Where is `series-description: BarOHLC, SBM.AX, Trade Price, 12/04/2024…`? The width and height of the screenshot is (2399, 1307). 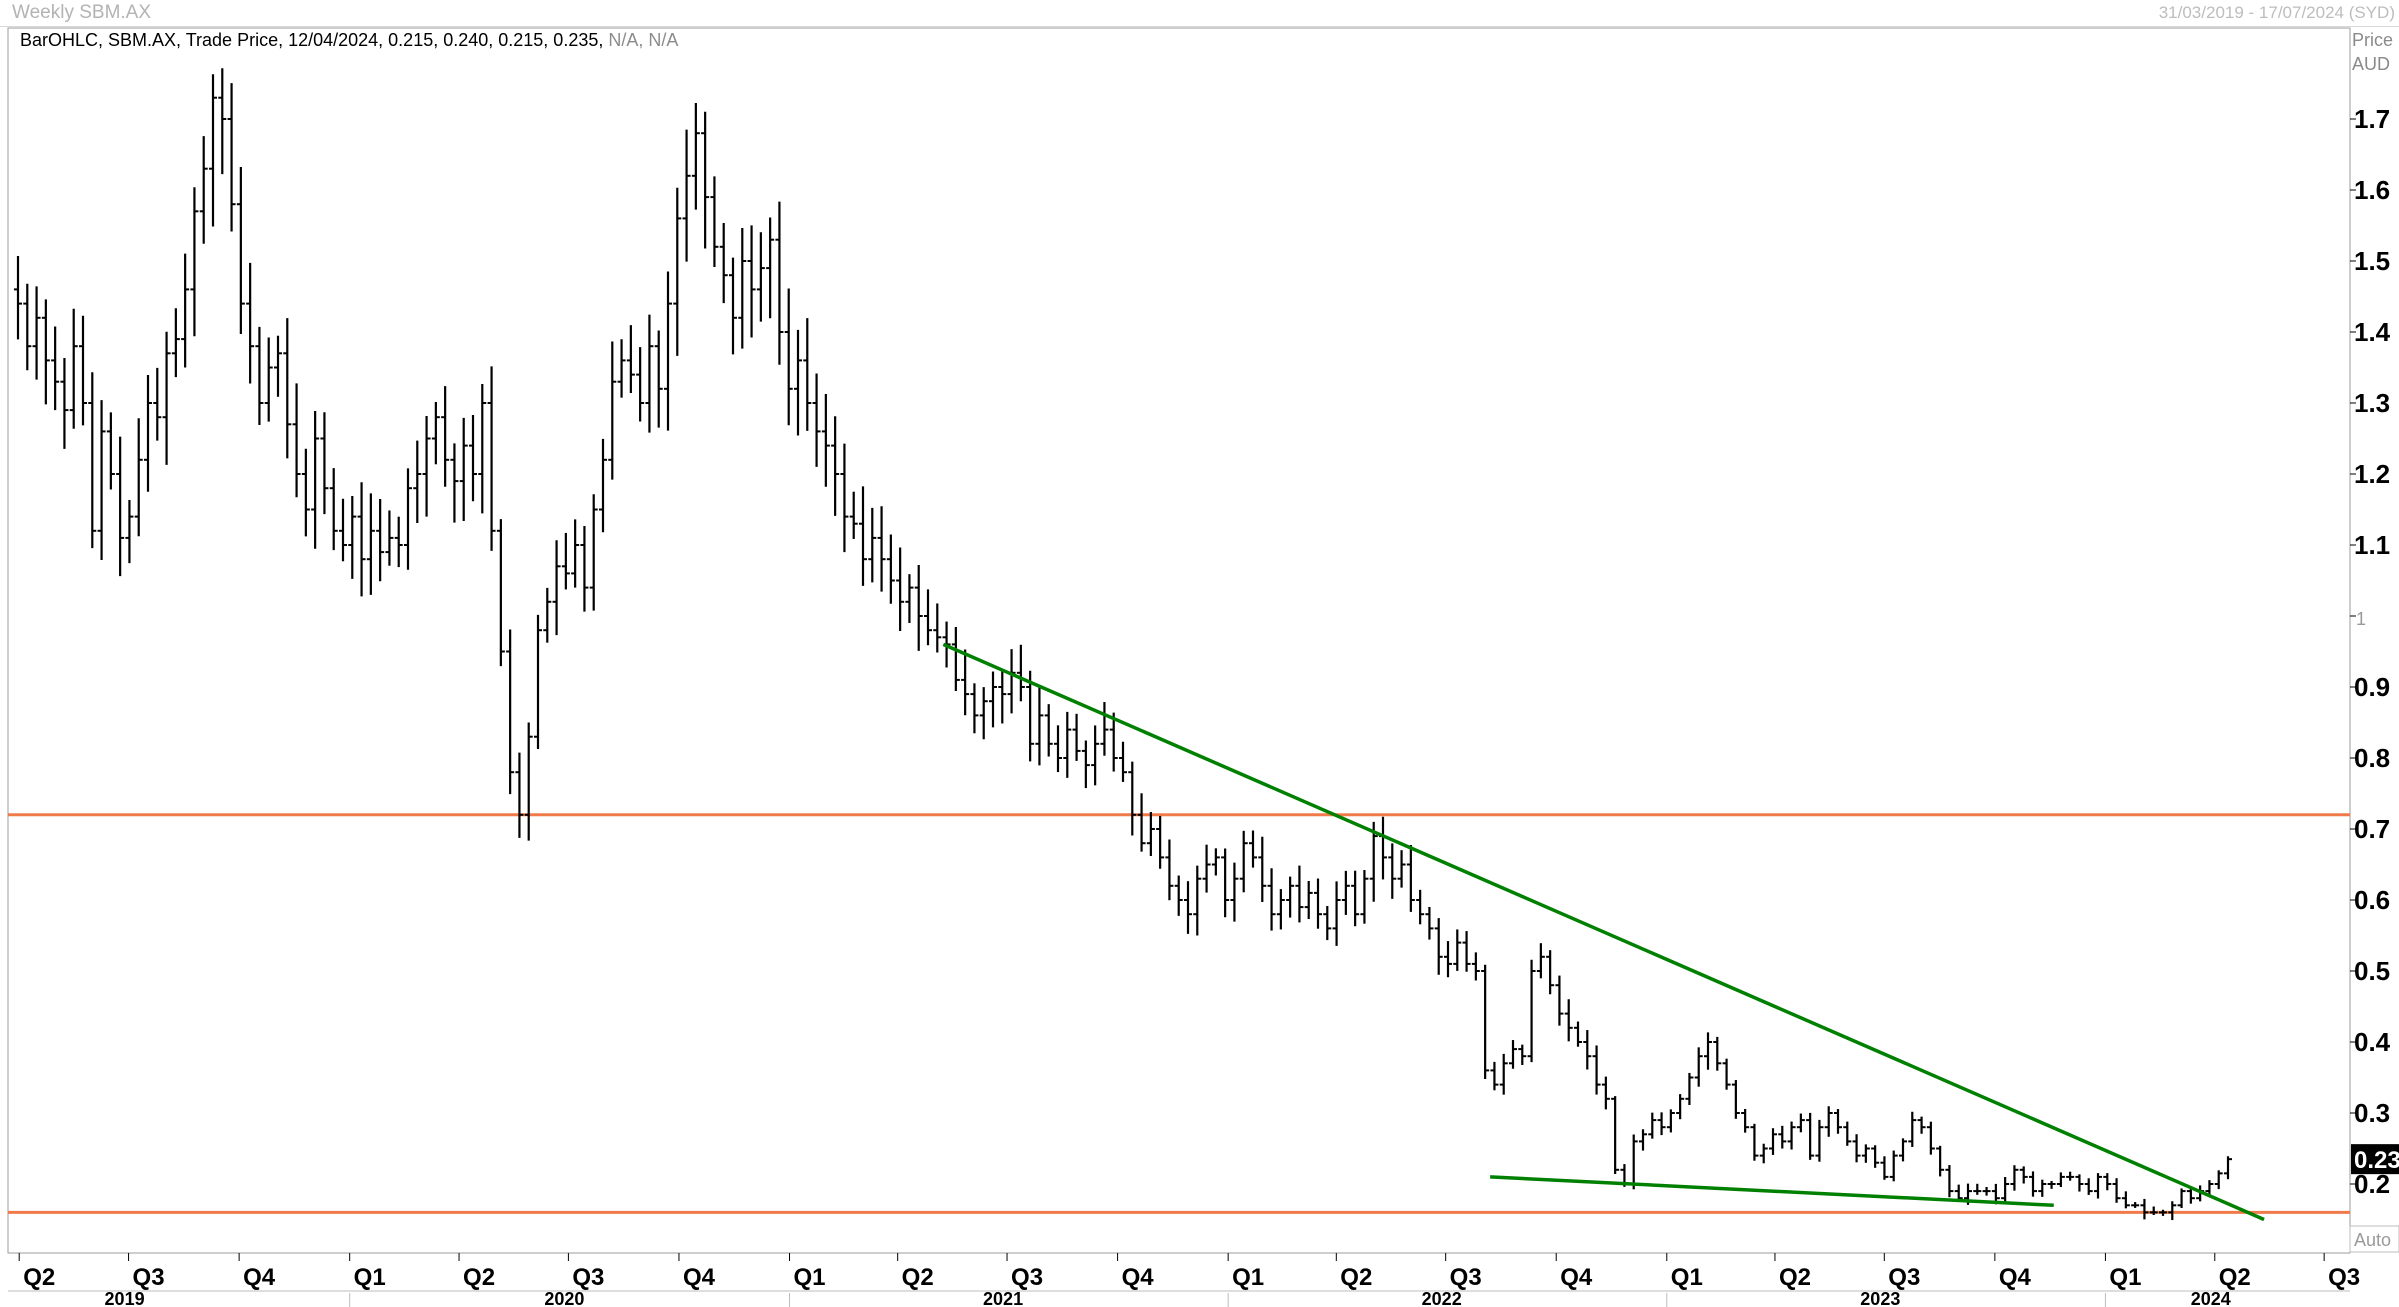 series-description: BarOHLC, SBM.AX, Trade Price, 12/04/2024… is located at coordinates (312, 40).